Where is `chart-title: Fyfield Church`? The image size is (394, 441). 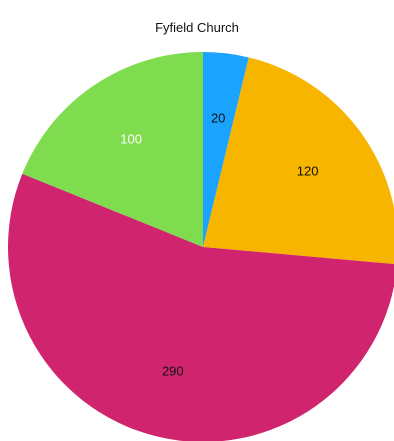 chart-title: Fyfield Church is located at coordinates (197, 27).